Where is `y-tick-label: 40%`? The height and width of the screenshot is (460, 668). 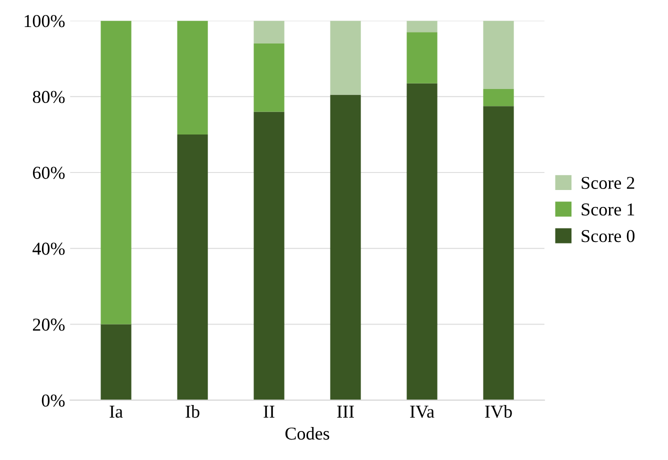
y-tick-label: 40% is located at coordinates (48, 248).